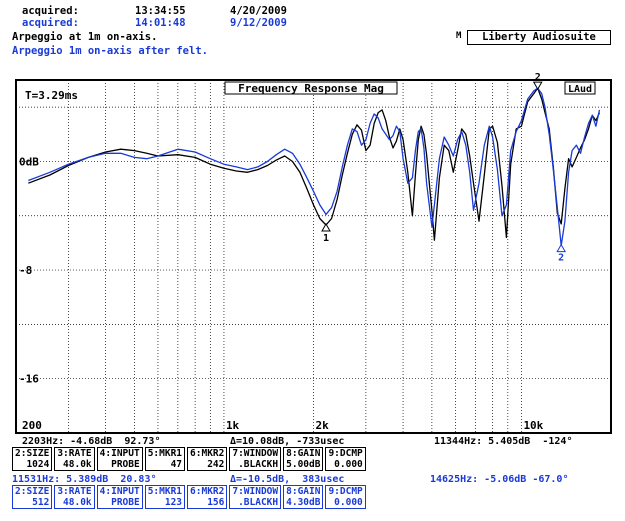 This screenshot has height=521, width=625. What do you see at coordinates (160, 11) in the screenshot?
I see `acquired-time-1: 13:34:55` at bounding box center [160, 11].